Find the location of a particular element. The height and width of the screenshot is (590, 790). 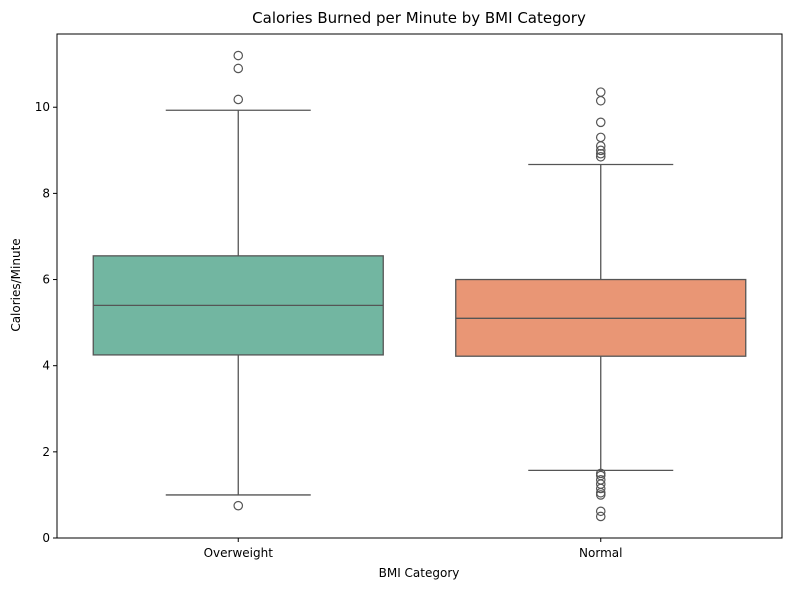

y-tick-label: 6 is located at coordinates (46, 280).